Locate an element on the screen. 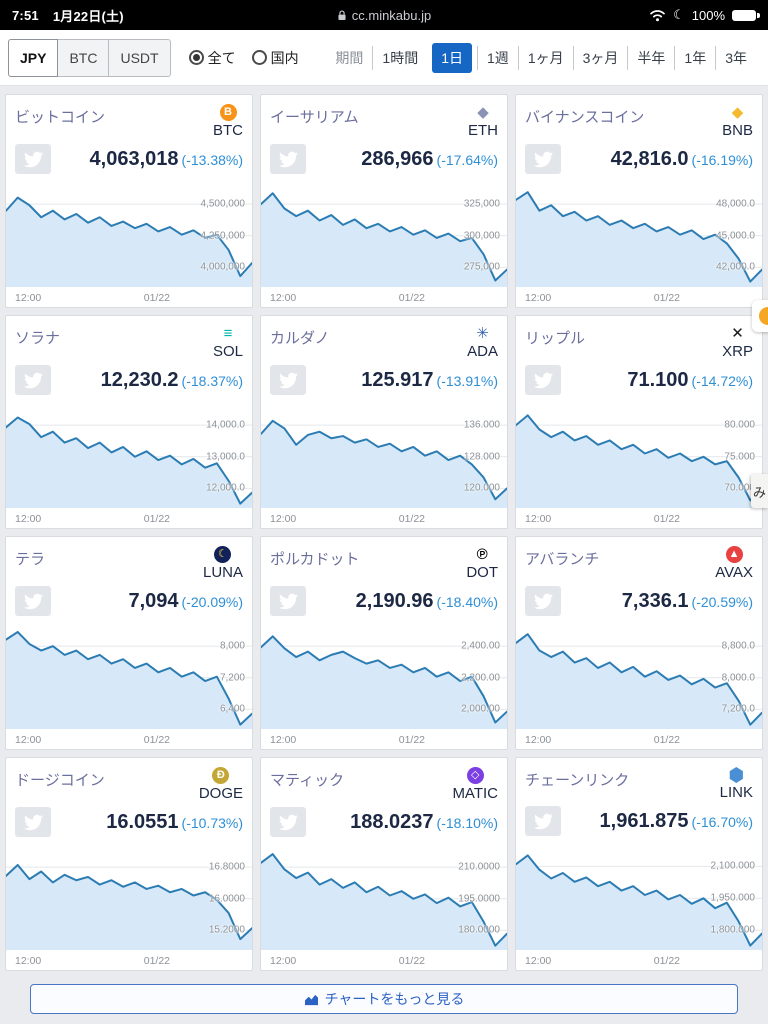 This screenshot has height=1024, width=768. period-tab-1h: 1時間 is located at coordinates (399, 57).